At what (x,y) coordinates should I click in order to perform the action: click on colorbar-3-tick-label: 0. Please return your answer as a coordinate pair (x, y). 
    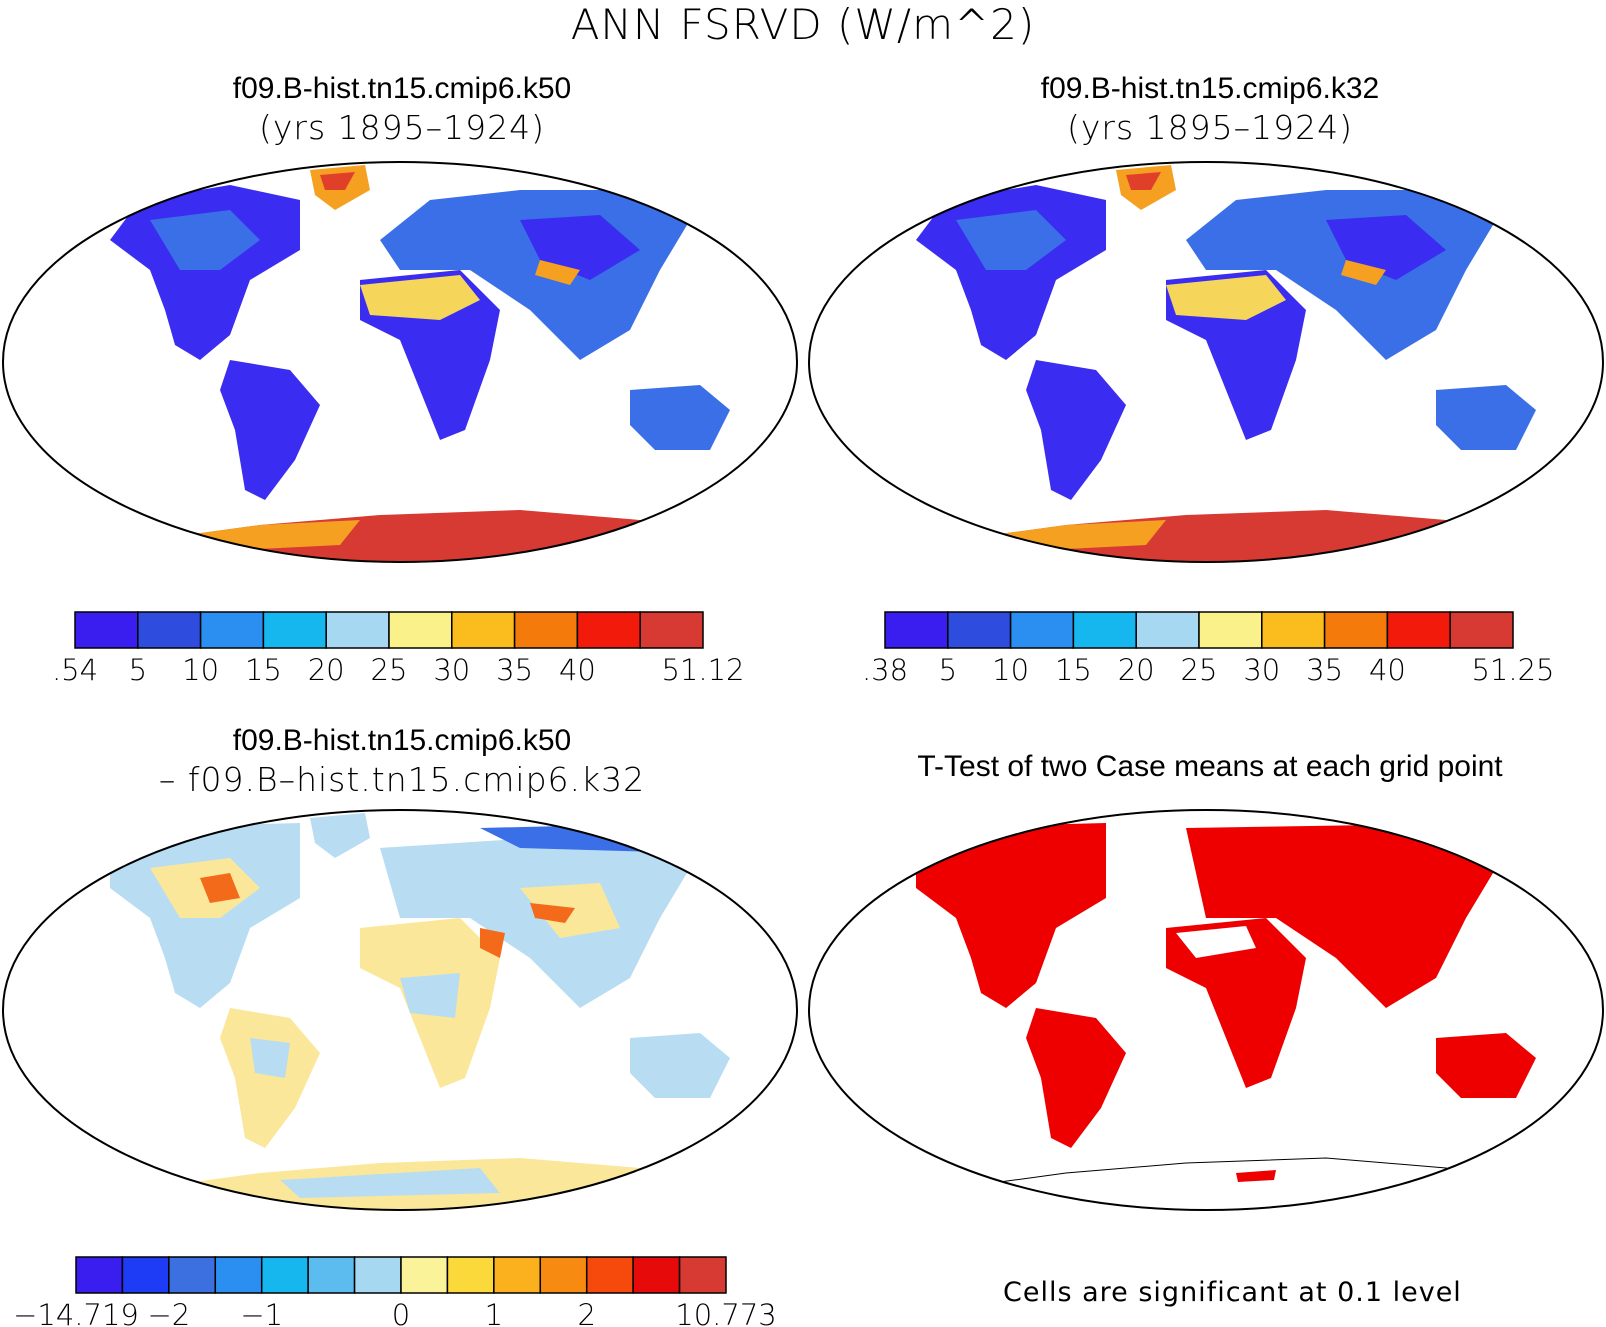
    Looking at the image, I should click on (401, 1312).